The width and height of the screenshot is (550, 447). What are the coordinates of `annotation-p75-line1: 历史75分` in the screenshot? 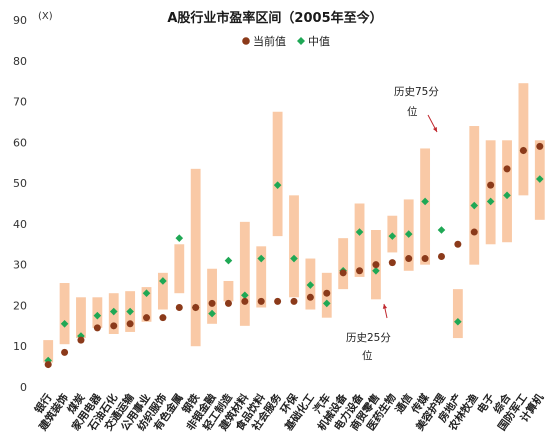 It's located at (416, 92).